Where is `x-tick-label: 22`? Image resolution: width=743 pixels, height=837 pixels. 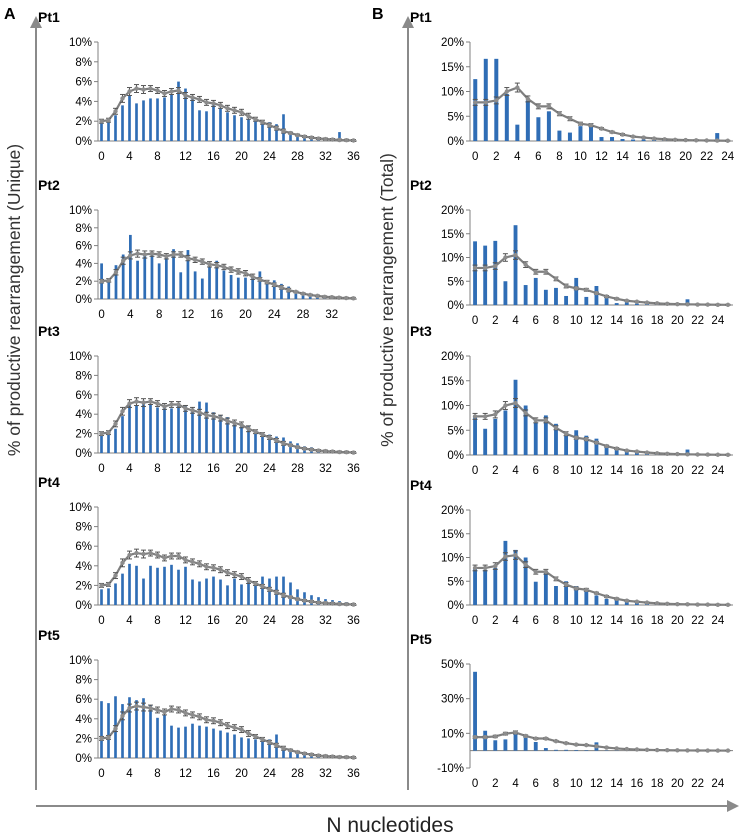 x-tick-label: 22 is located at coordinates (706, 157).